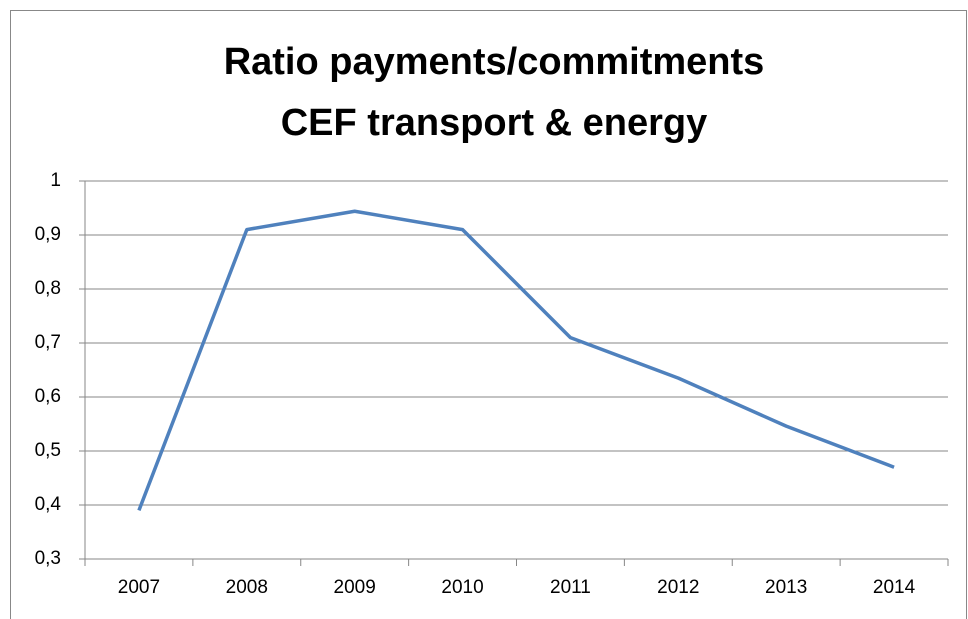  I want to click on x-tick-label: 2014, so click(894, 587).